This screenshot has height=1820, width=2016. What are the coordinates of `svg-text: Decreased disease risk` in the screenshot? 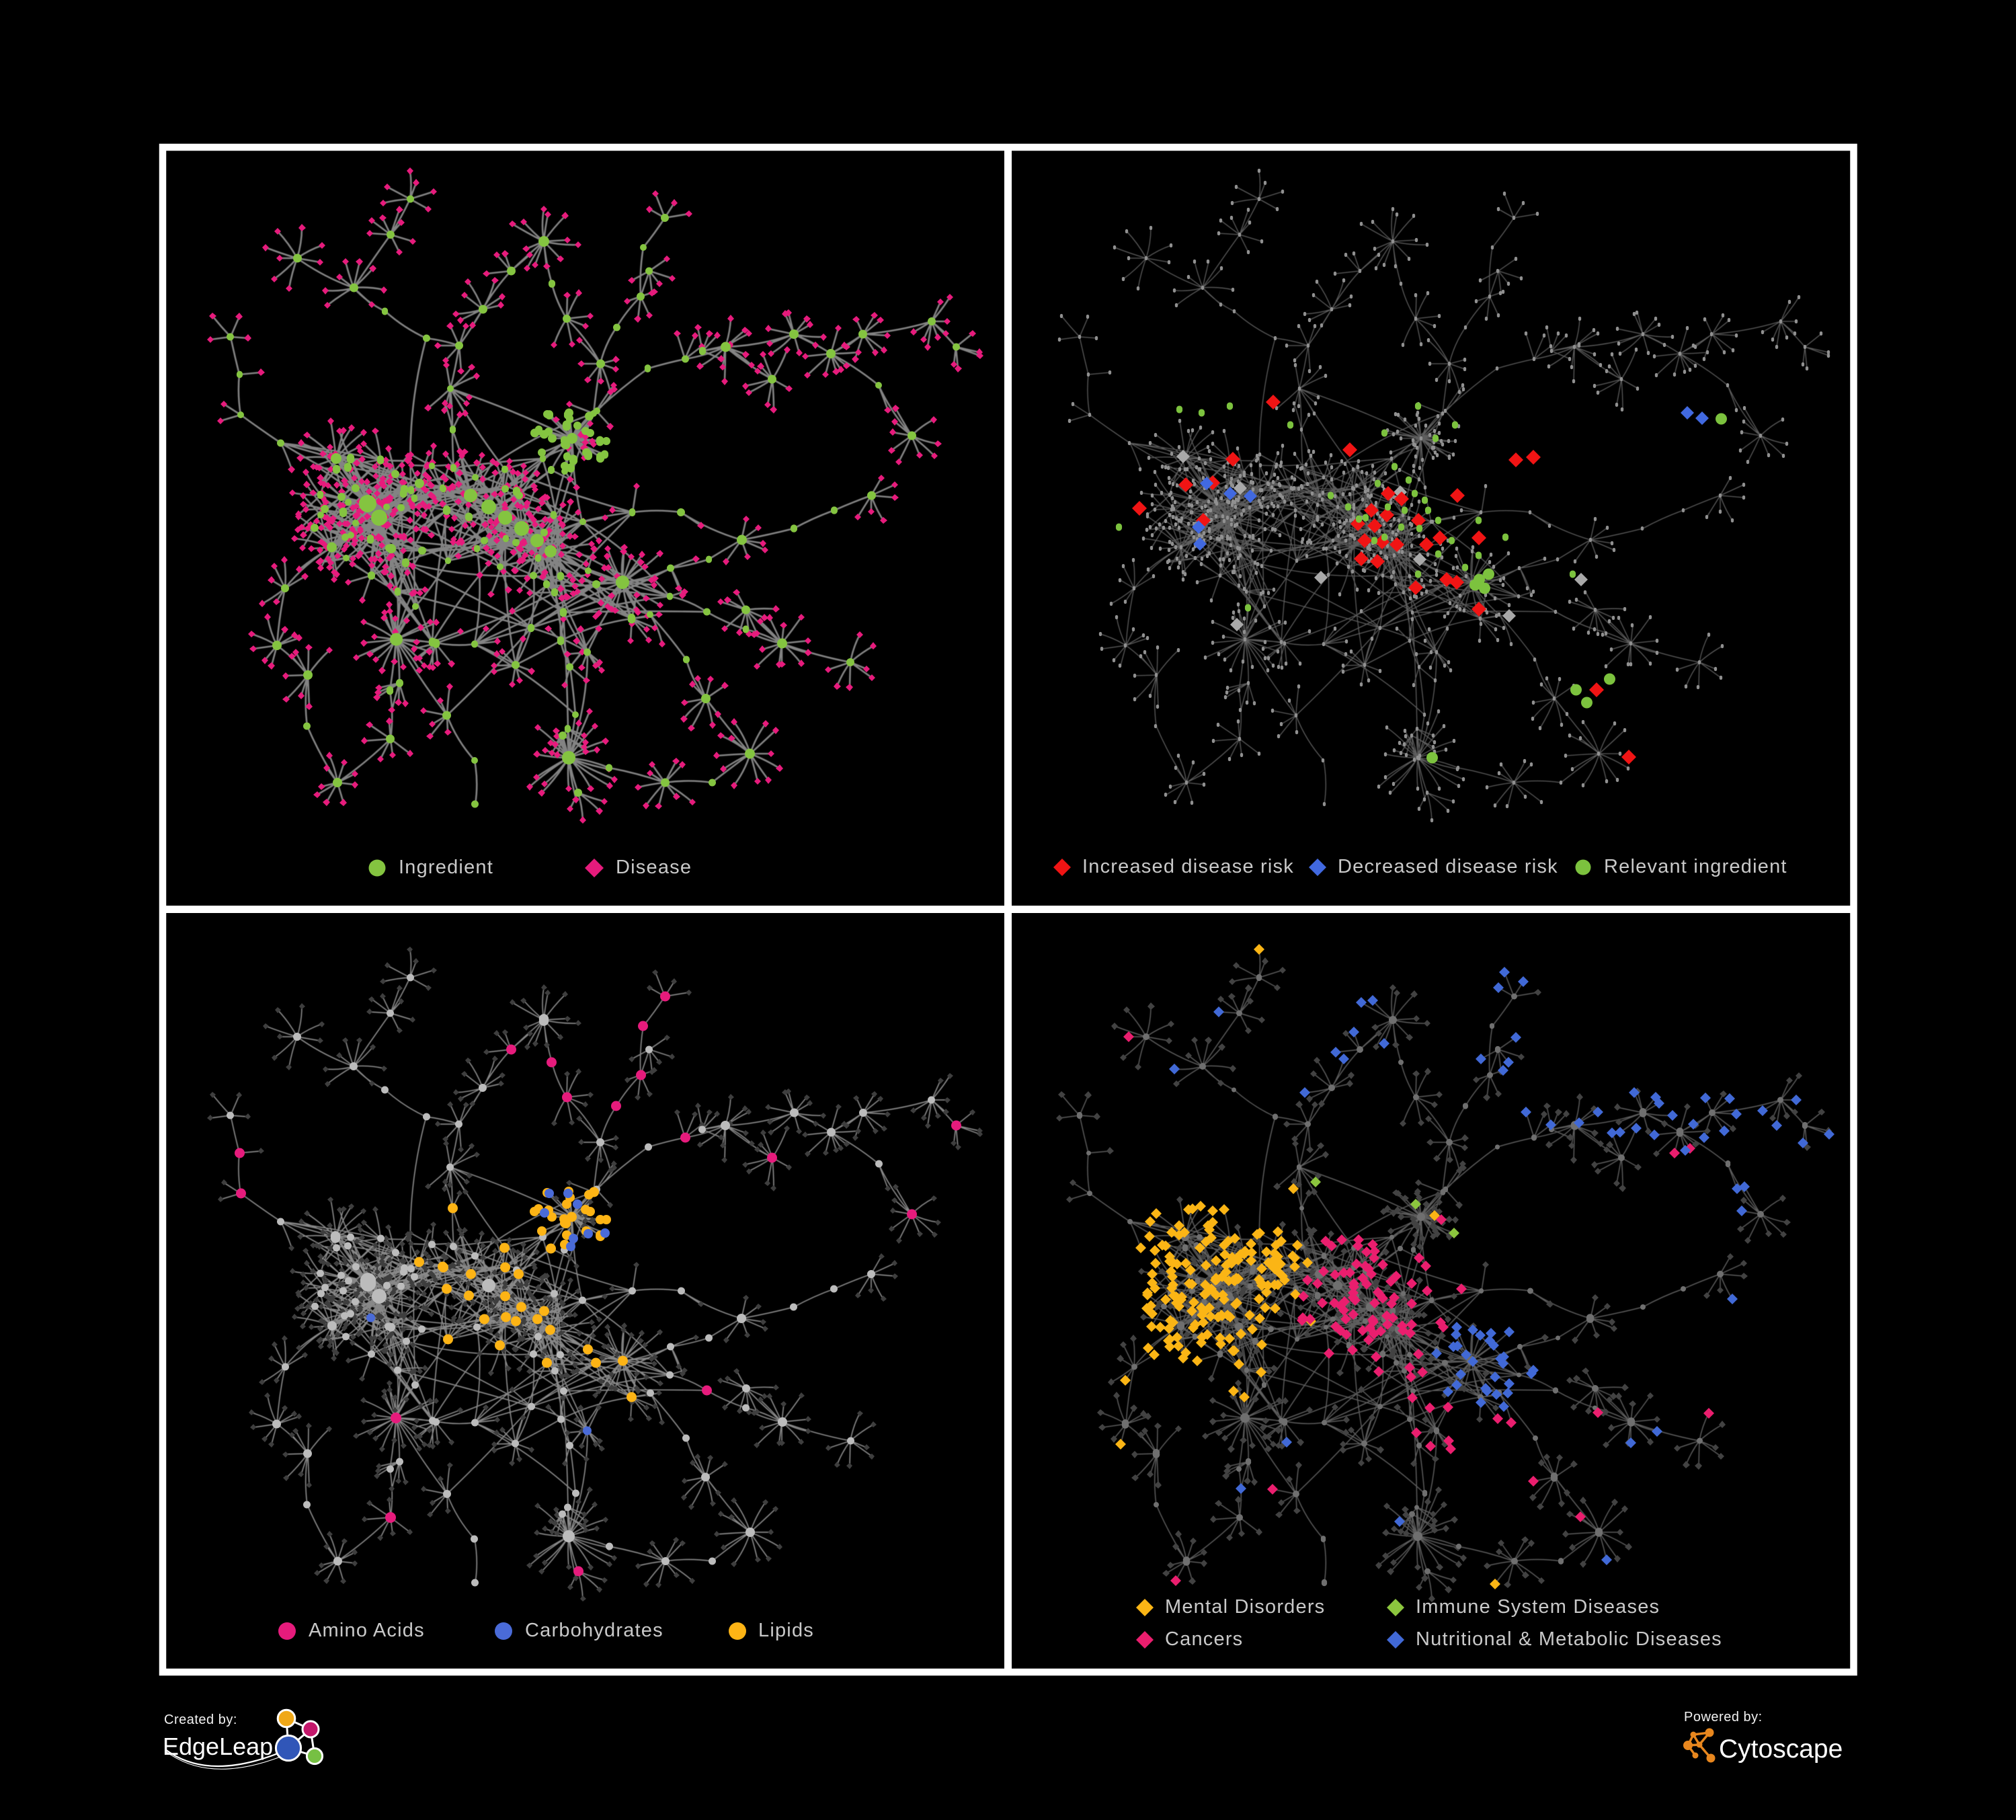 It's located at (1448, 866).